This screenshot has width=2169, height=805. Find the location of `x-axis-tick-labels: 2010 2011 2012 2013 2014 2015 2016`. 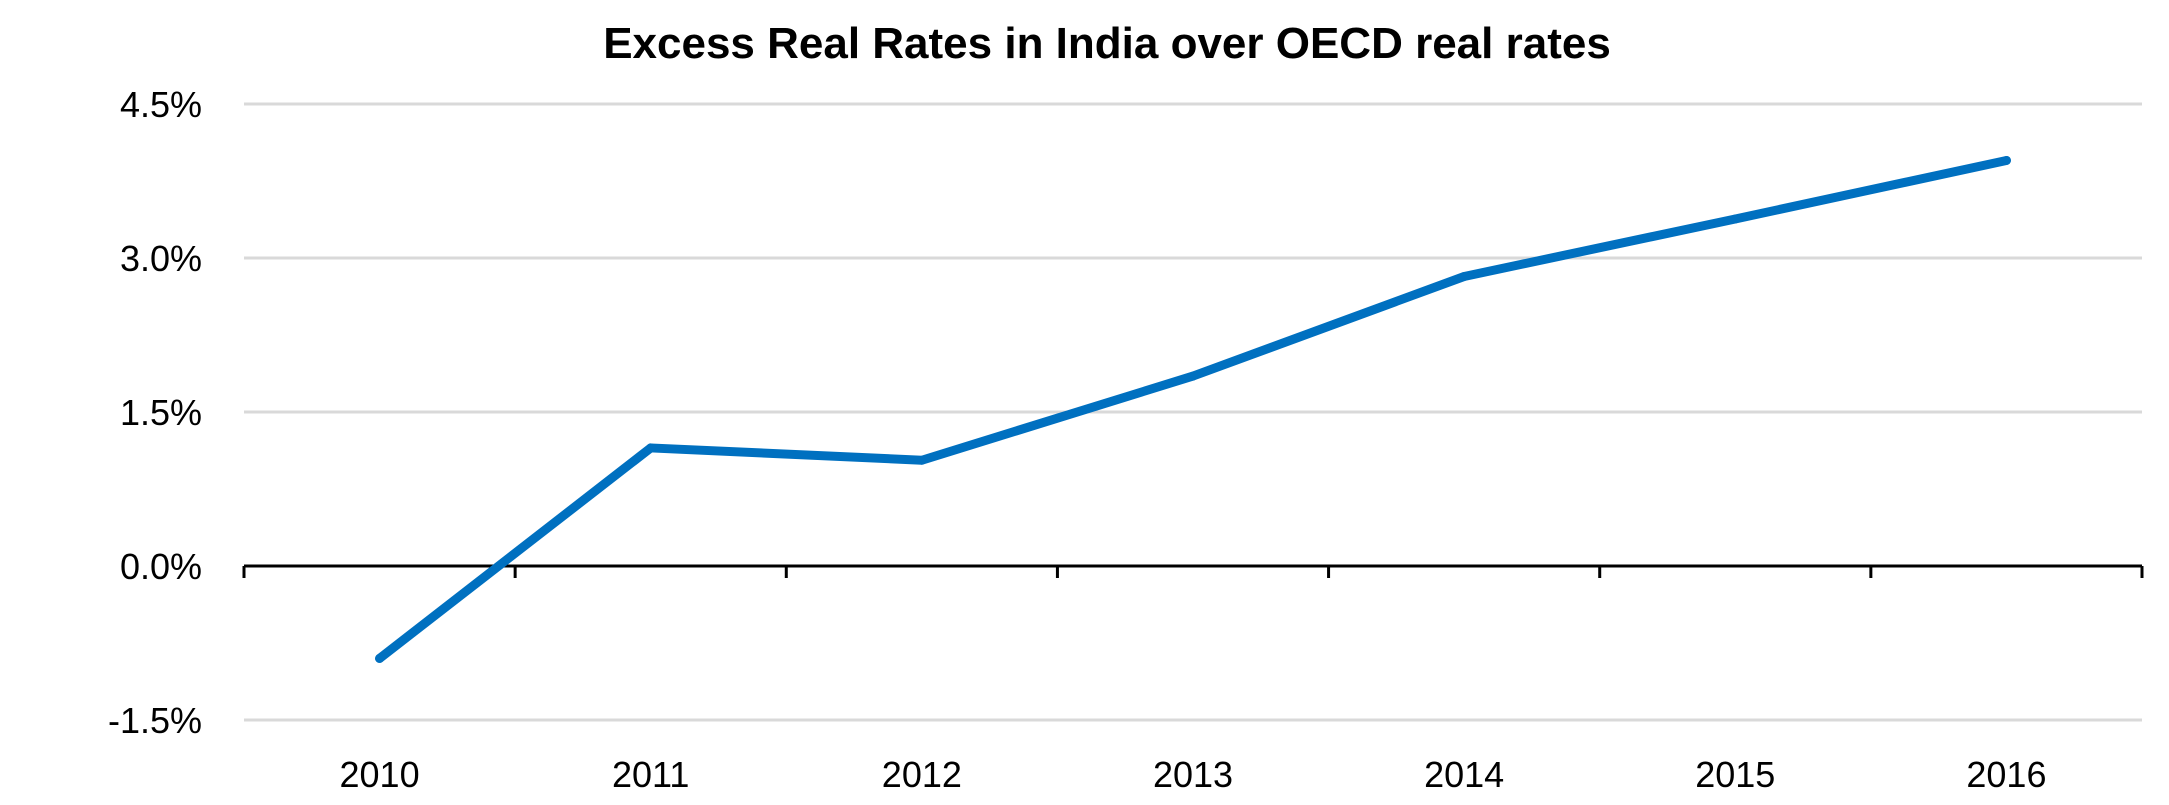

x-axis-tick-labels: 2010 2011 2012 2013 2014 2015 2016 is located at coordinates (1193, 774).